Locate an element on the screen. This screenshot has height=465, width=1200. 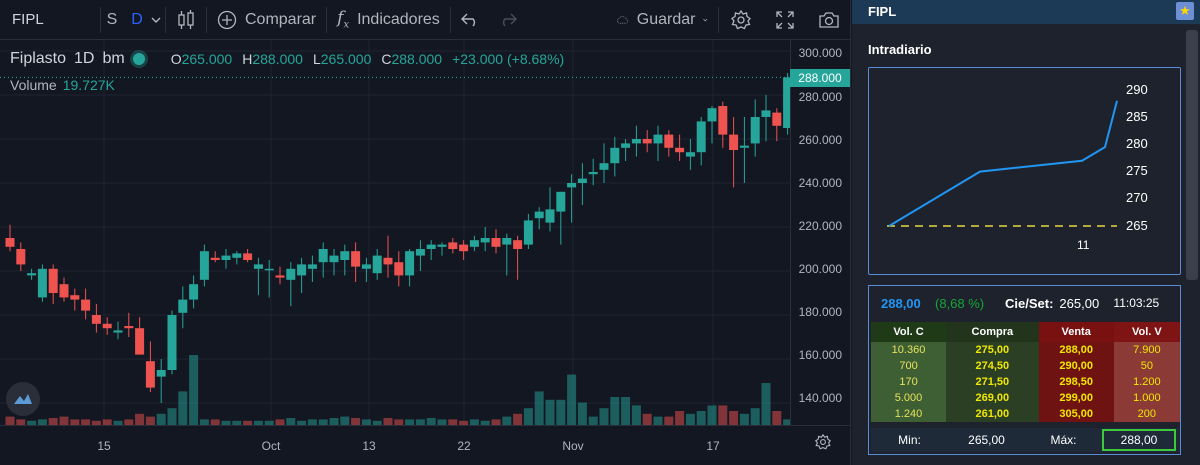
camera-icon is located at coordinates (829, 19).